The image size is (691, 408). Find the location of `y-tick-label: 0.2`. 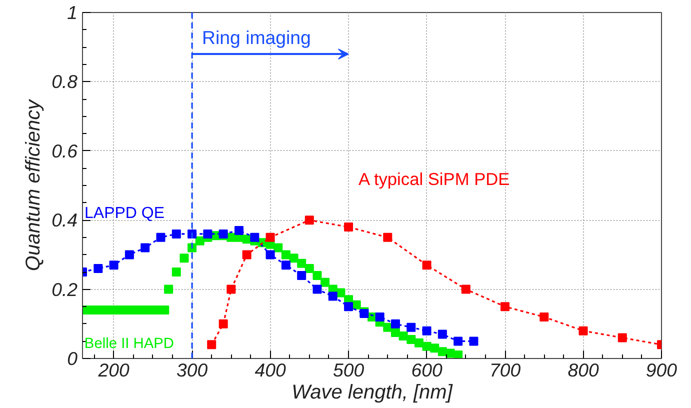

y-tick-label: 0.2 is located at coordinates (65, 289).